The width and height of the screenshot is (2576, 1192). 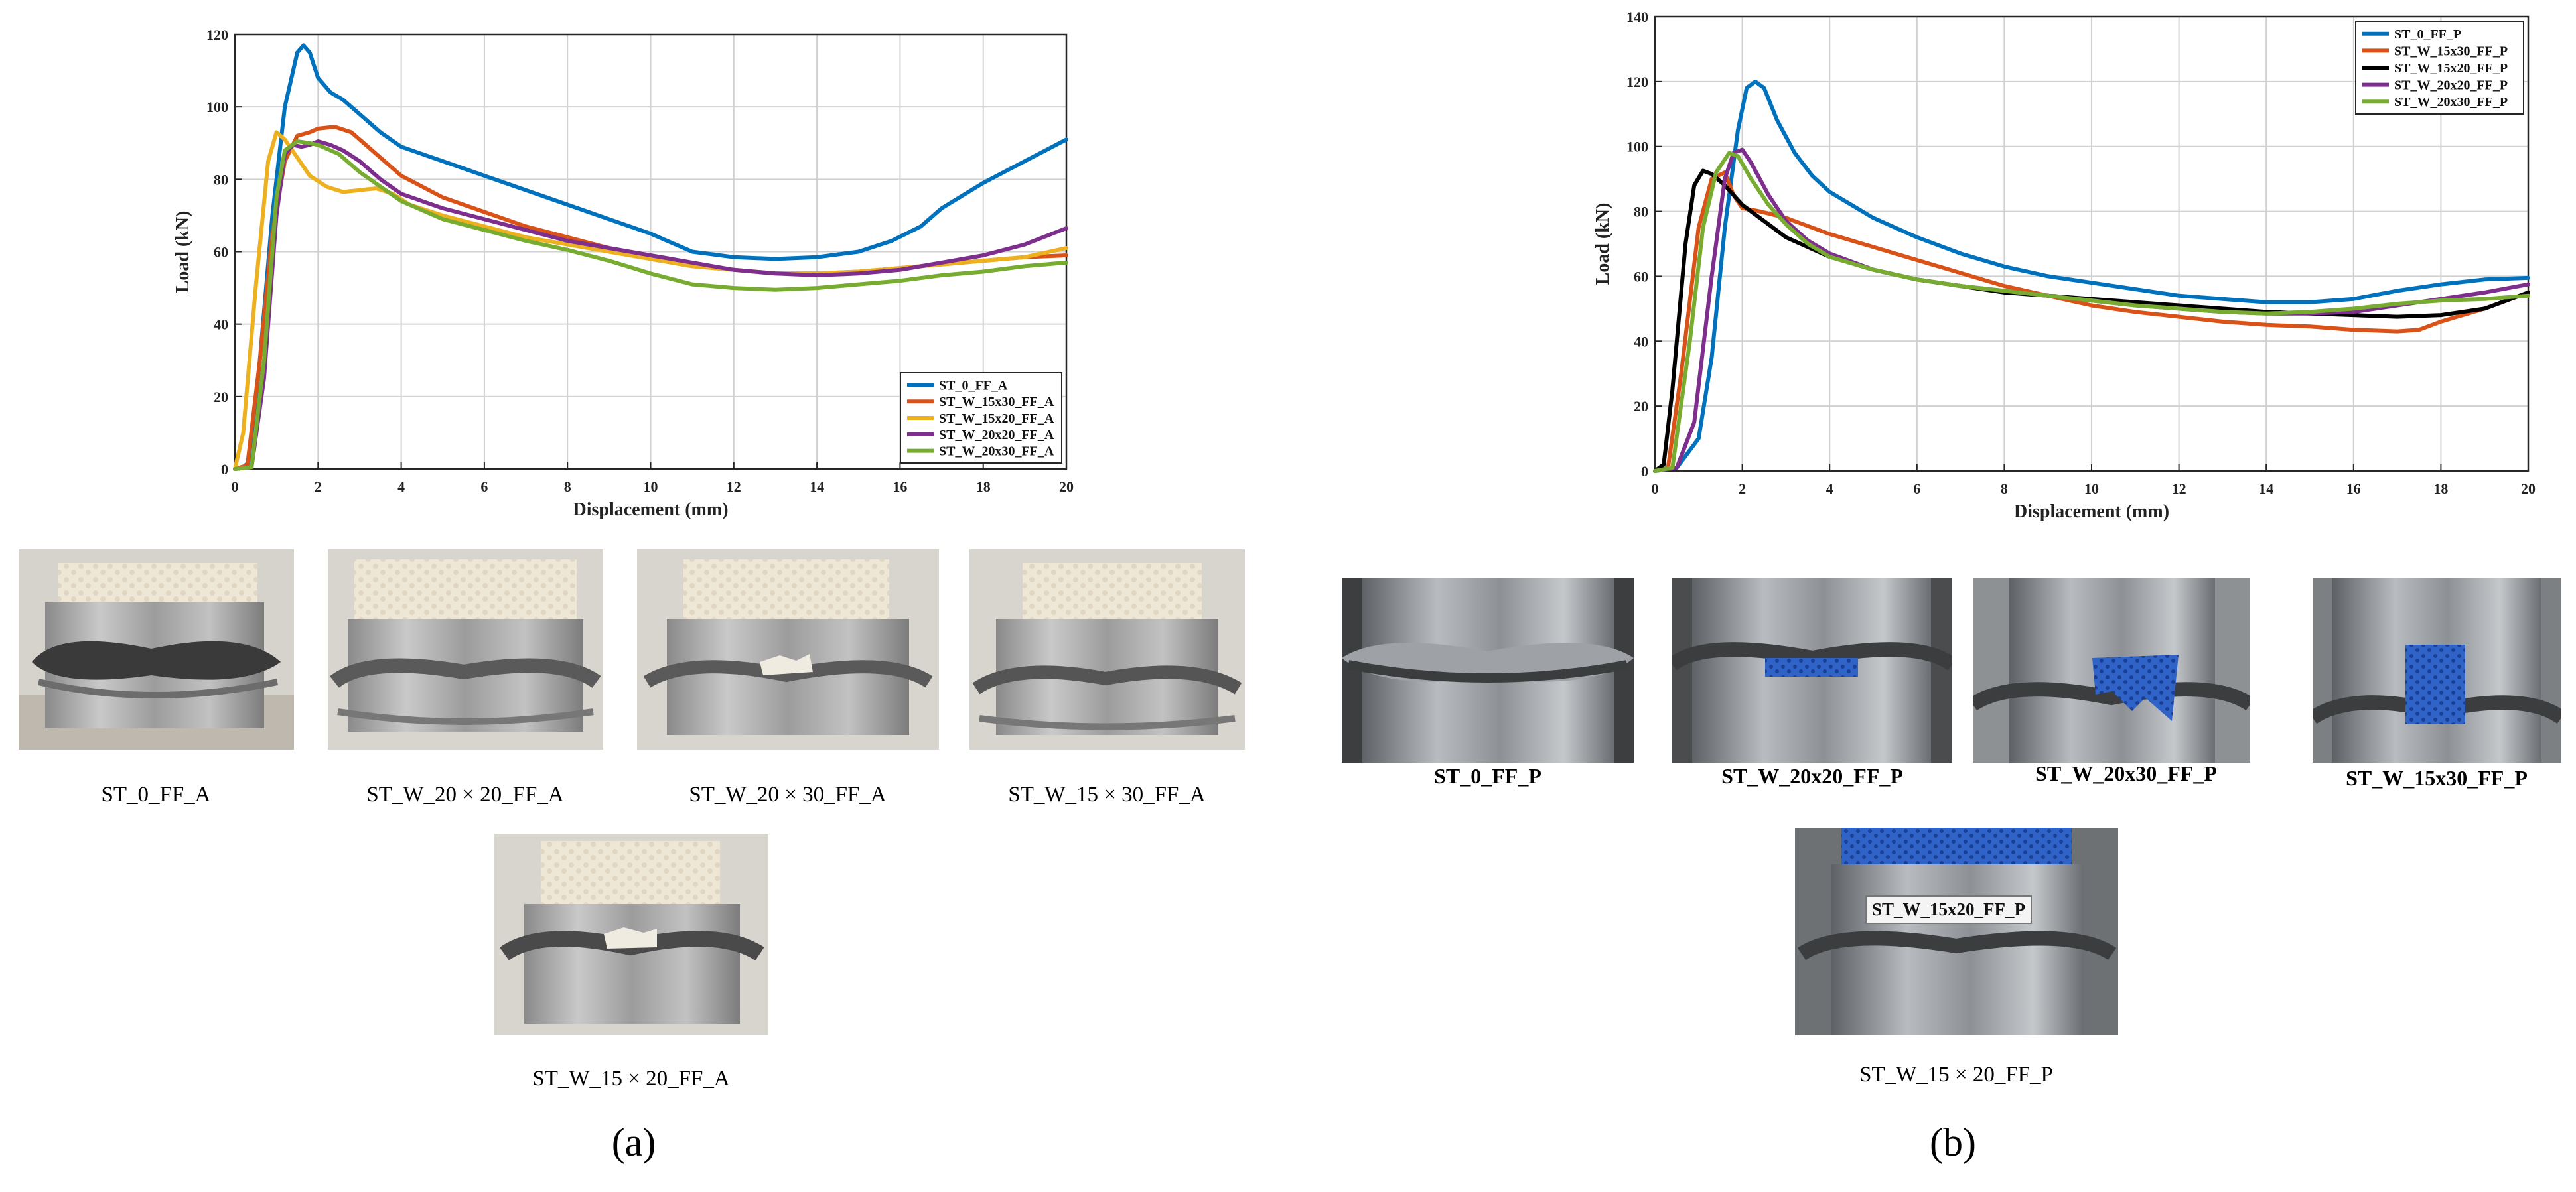 I want to click on specimen-label-card: ST_W_15x20_FF_P, so click(x=1949, y=909).